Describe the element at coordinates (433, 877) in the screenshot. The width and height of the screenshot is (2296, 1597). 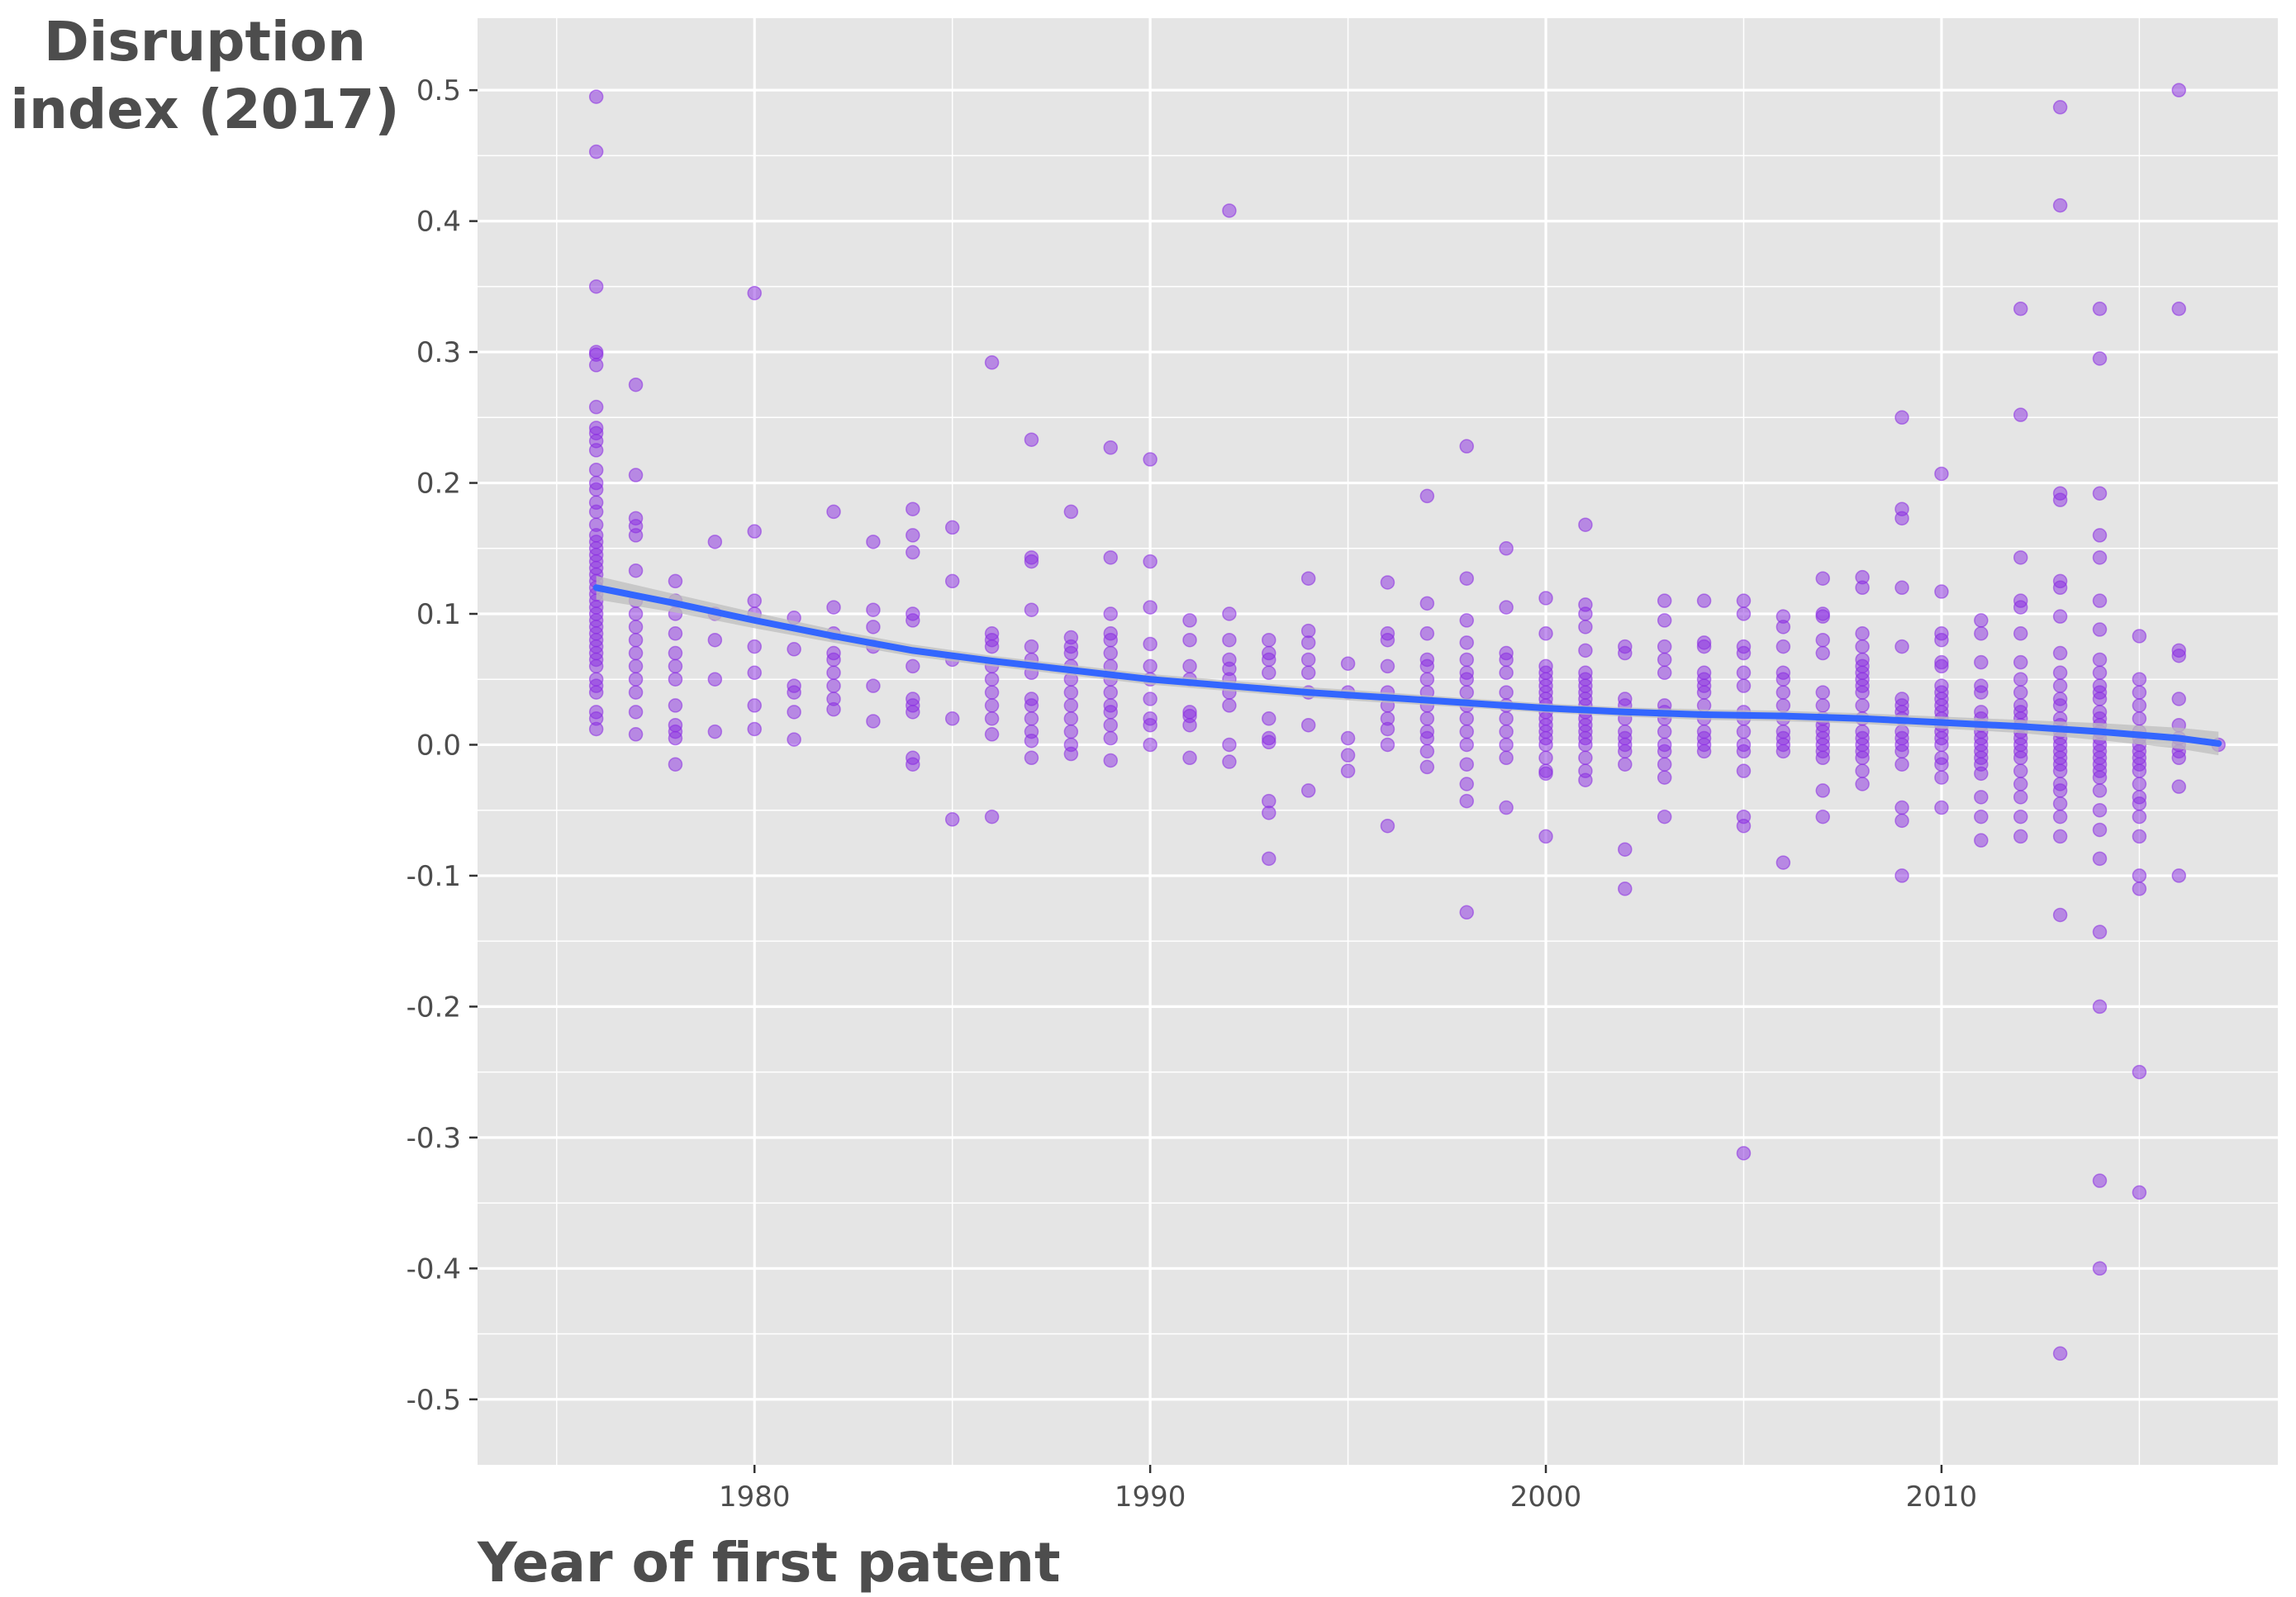
I see `y-tick-label: -0.1` at that location.